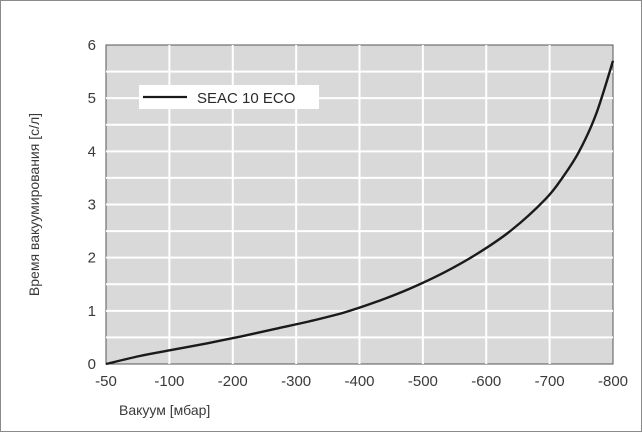 The image size is (642, 432). Describe the element at coordinates (246, 98) in the screenshot. I see `legend-label-seac-10-eco: SEAC 10 ECO` at that location.